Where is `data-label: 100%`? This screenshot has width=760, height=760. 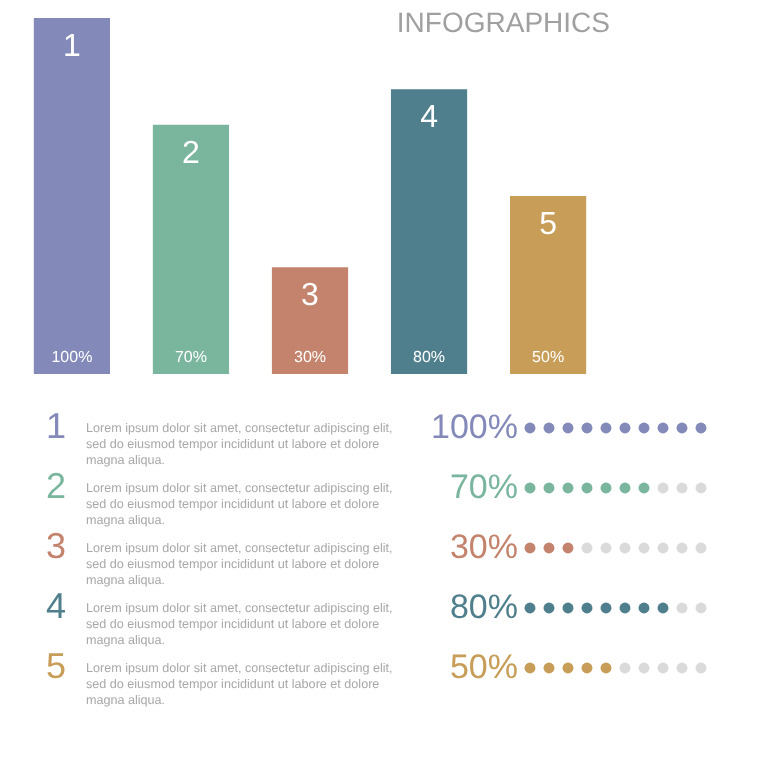
data-label: 100% is located at coordinates (72, 357).